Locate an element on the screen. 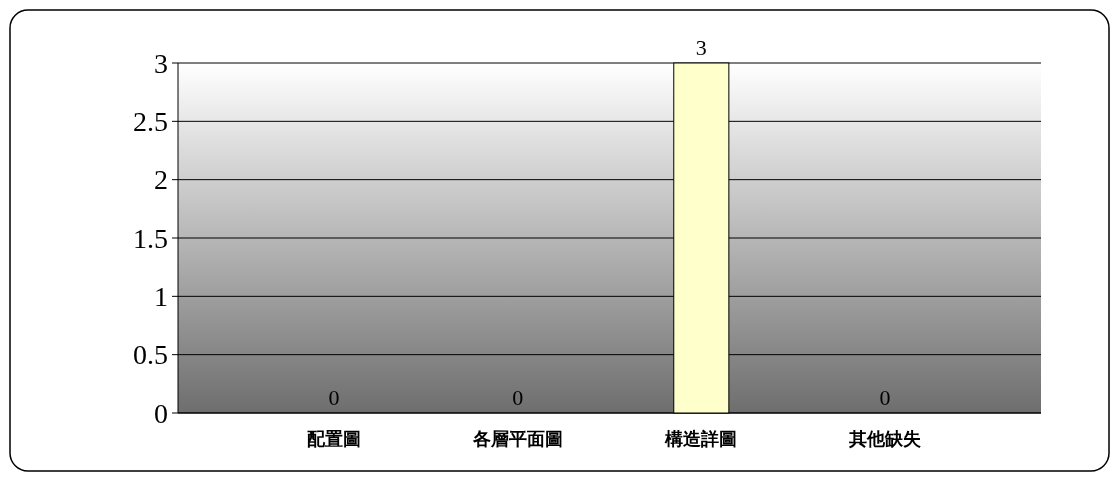 Image resolution: width=1119 pixels, height=481 pixels. y-tick-label: 1.5 is located at coordinates (150, 238).